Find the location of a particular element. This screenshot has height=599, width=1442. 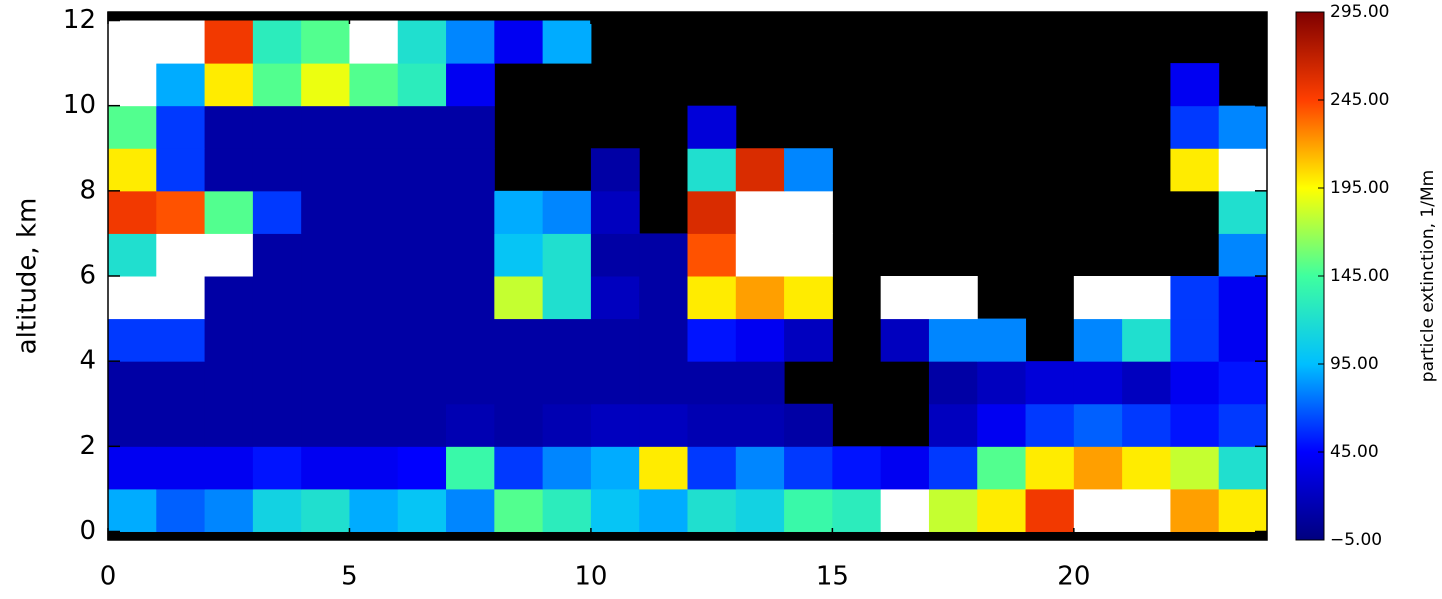

x-tick-label: 10 is located at coordinates (590, 577).